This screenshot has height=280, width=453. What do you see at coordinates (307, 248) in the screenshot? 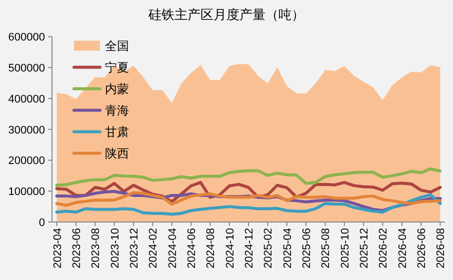
I see `x-tick-label: 2025-06` at bounding box center [307, 248].